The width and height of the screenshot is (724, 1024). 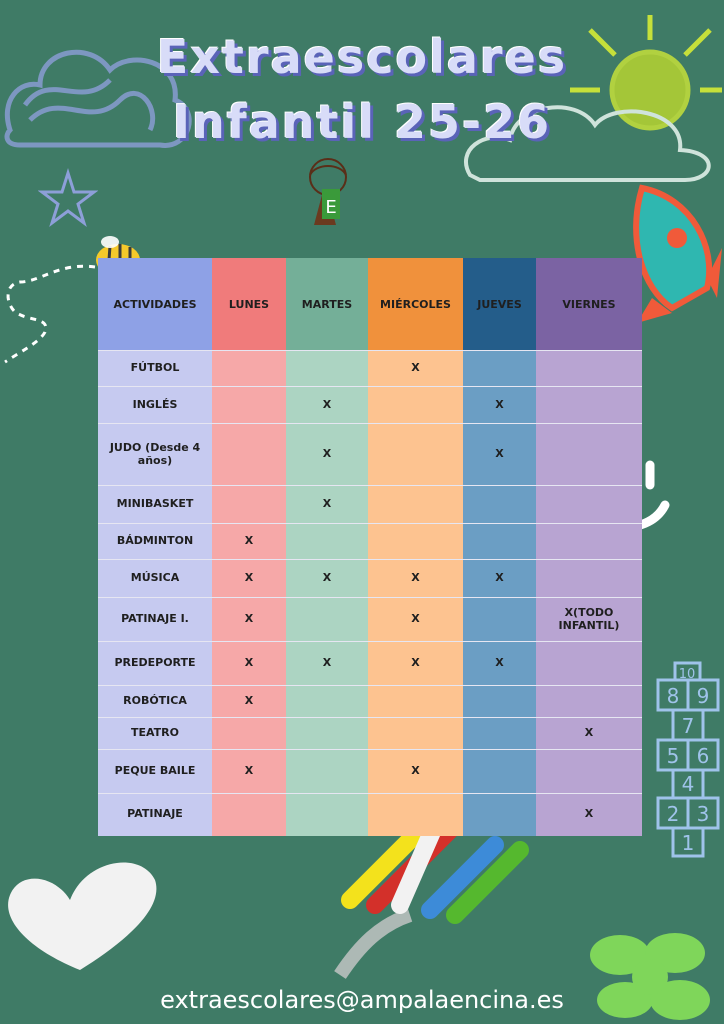 What do you see at coordinates (82, 916) in the screenshot?
I see `heart-icon` at bounding box center [82, 916].